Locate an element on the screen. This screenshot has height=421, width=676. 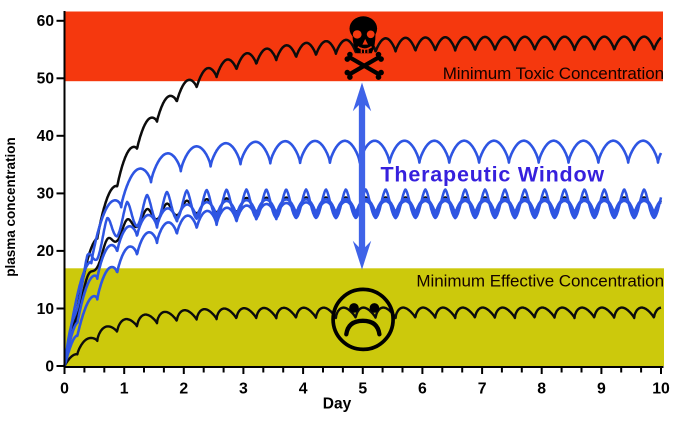
svg-text: 7 is located at coordinates (482, 389).